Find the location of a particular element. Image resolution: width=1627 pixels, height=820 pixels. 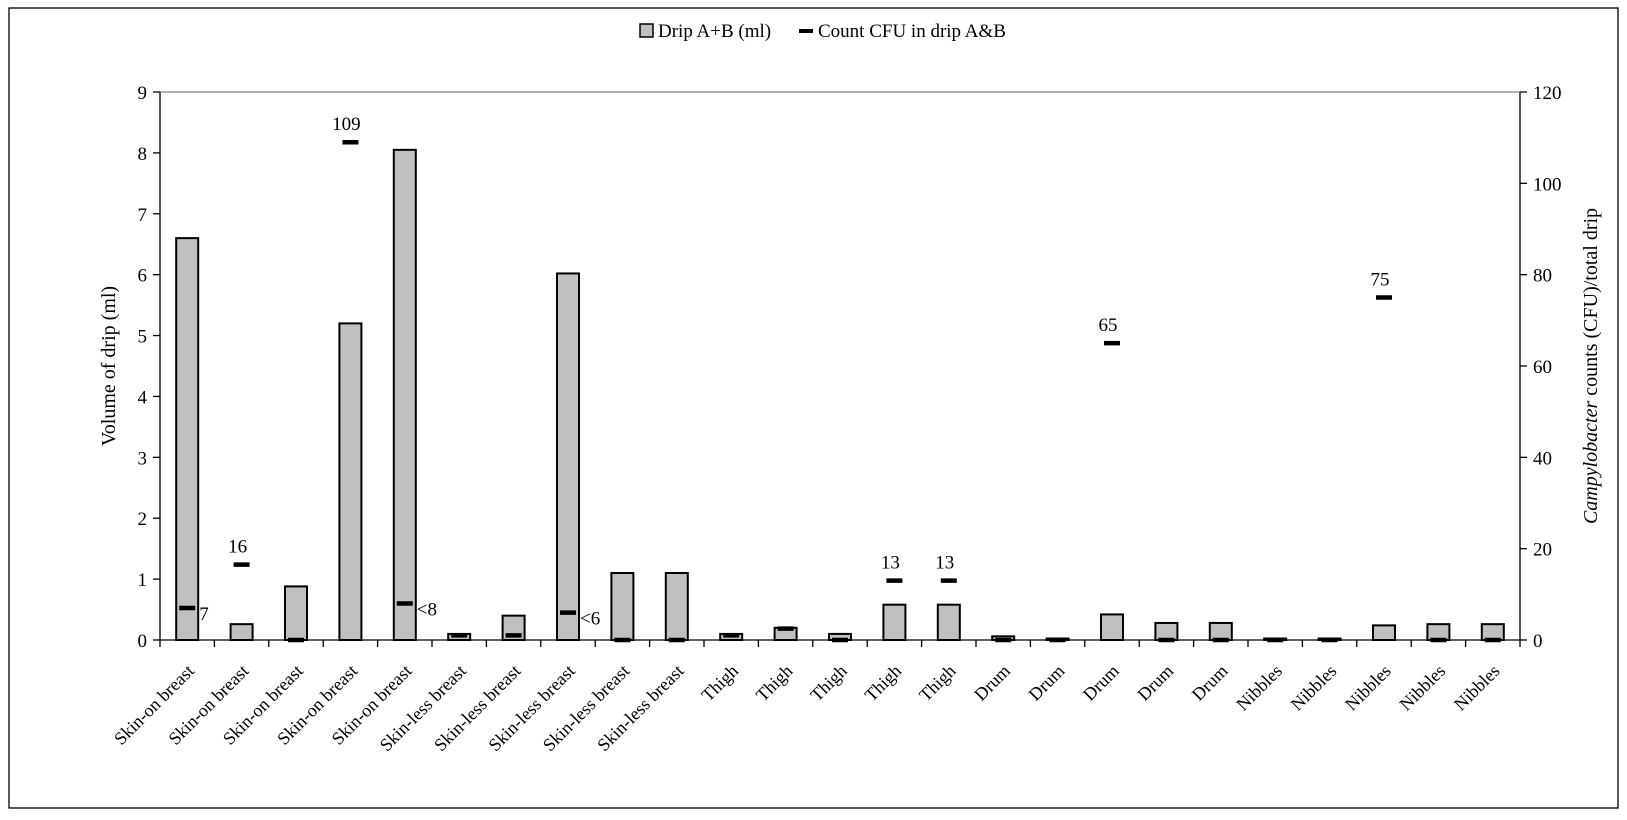

right-tick-label: 80 is located at coordinates (1542, 276).